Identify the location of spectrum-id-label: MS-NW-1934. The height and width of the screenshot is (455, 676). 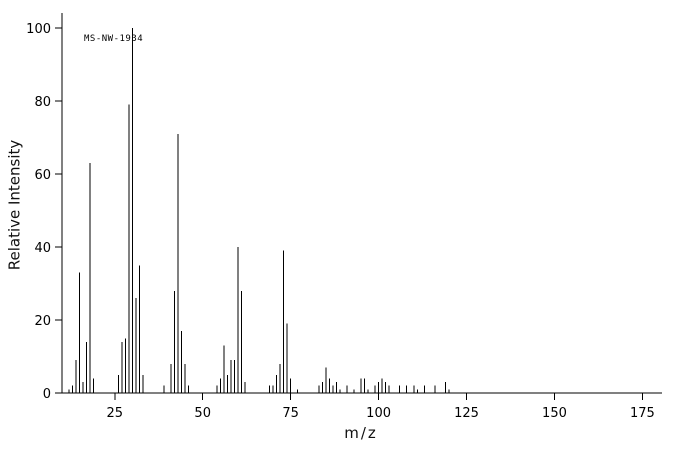
(114, 39).